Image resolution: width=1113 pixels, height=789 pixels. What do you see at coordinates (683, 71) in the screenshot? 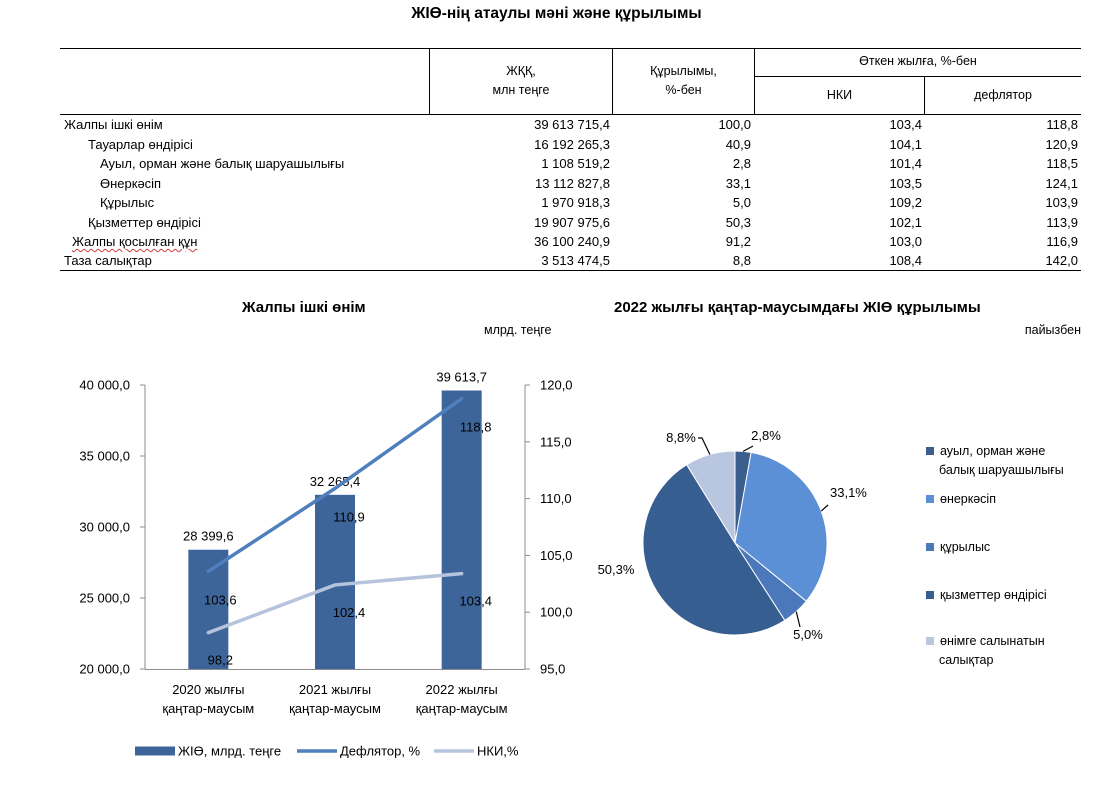
I see `header-structure-line1: Құрылымы,` at bounding box center [683, 71].